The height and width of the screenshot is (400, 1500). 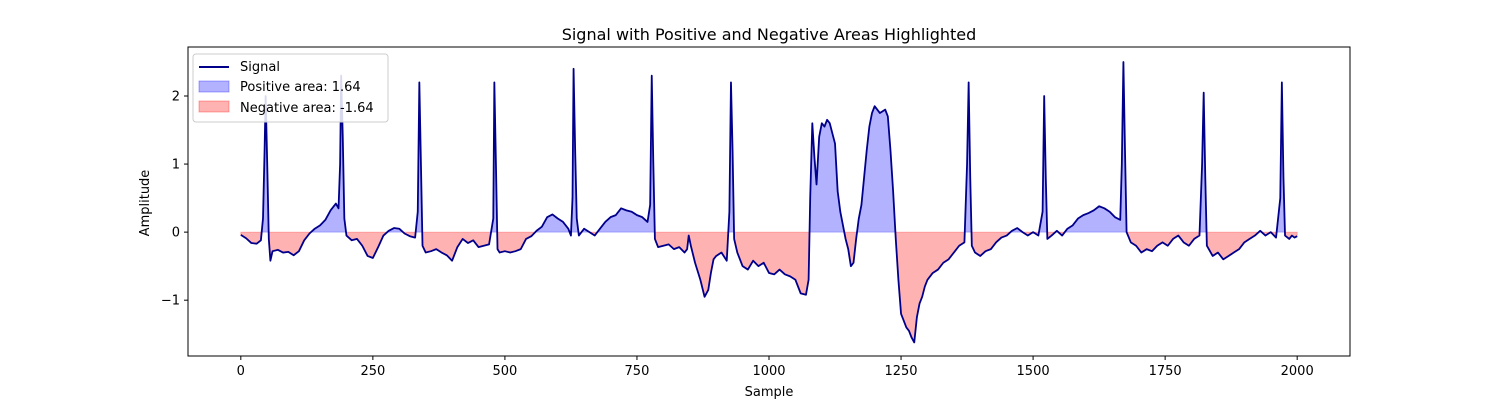 What do you see at coordinates (170, 301) in the screenshot?
I see `y-tick-label: −1` at bounding box center [170, 301].